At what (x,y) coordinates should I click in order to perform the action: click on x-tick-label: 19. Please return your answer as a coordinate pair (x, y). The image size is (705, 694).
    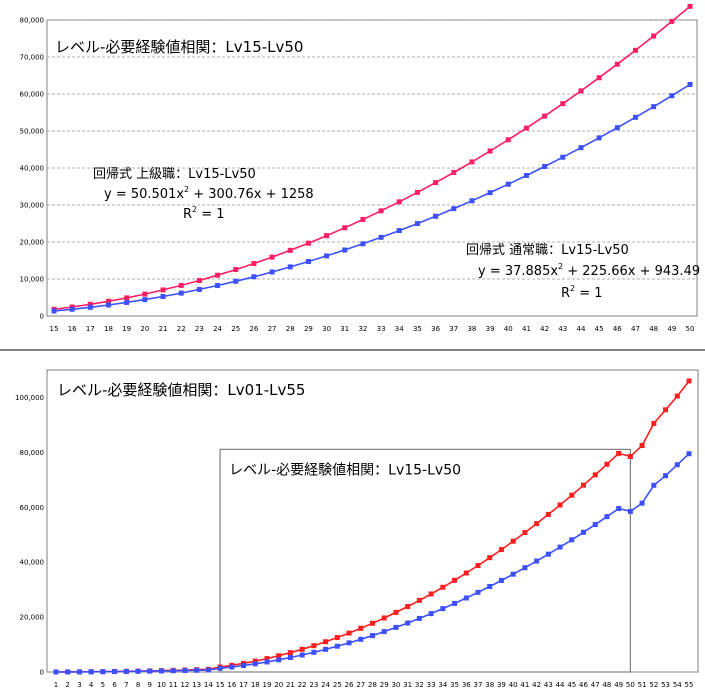
    Looking at the image, I should click on (267, 685).